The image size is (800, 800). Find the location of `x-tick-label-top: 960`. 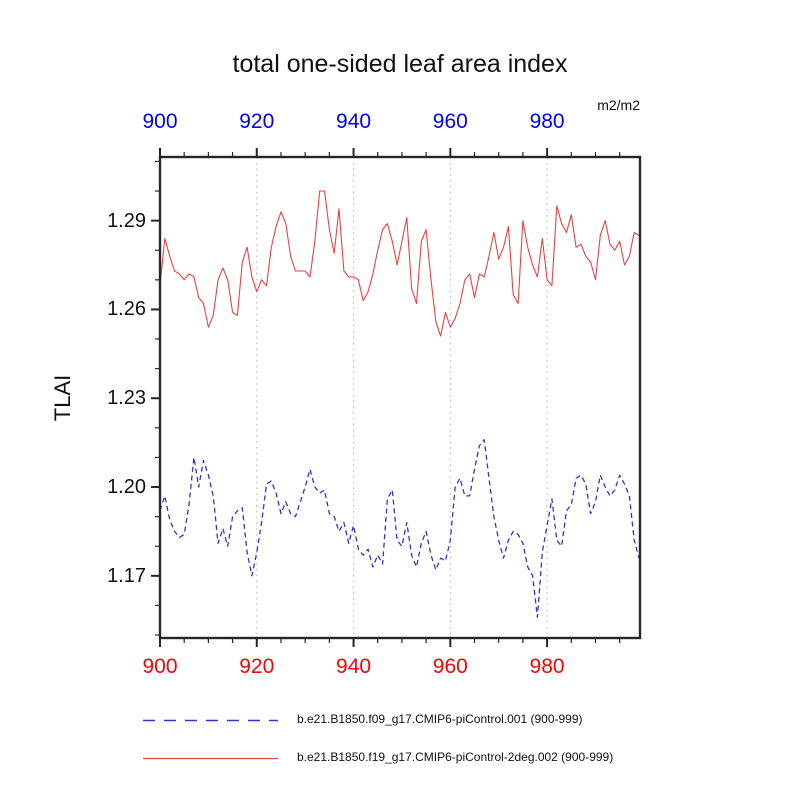

x-tick-label-top: 960 is located at coordinates (450, 121).